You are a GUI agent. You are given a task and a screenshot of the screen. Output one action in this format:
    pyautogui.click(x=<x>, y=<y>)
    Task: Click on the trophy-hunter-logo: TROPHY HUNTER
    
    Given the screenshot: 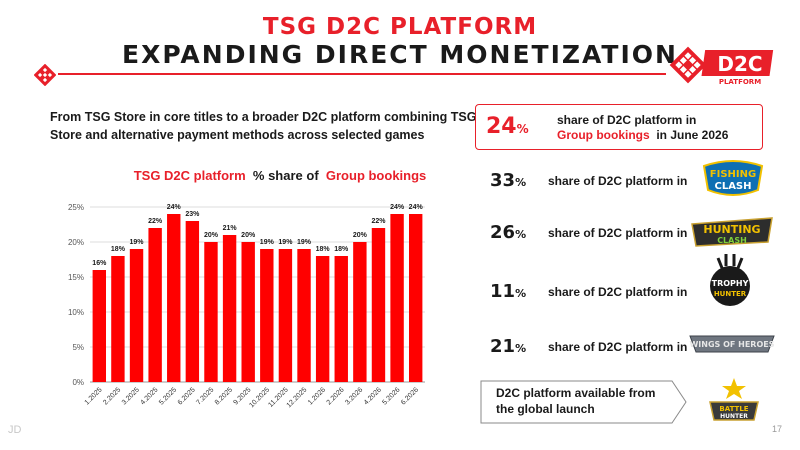 What is the action you would take?
    pyautogui.click(x=730, y=280)
    